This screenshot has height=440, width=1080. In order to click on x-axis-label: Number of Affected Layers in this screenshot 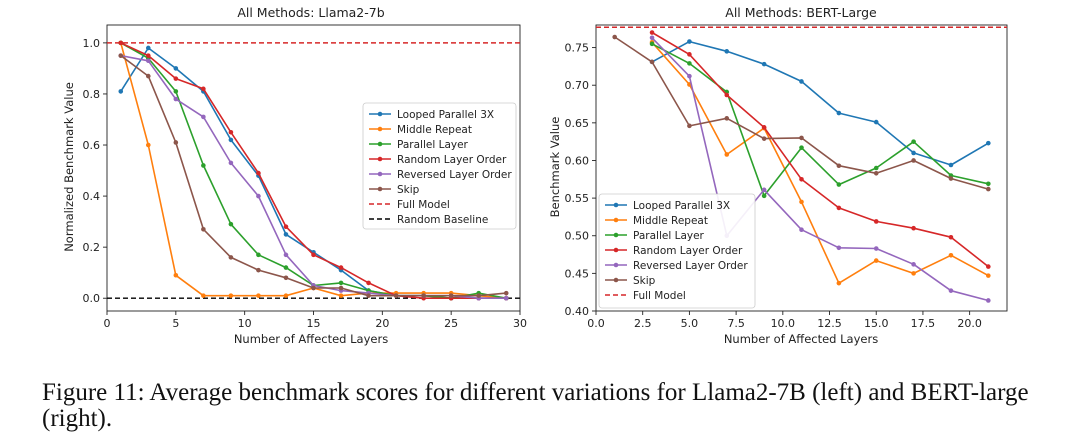, I will do `click(801, 339)`.